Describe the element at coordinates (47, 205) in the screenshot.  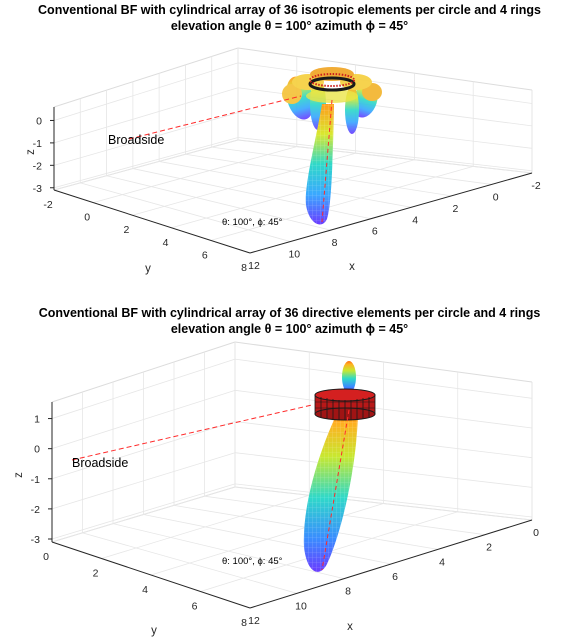
I see `y-tick-label: -2` at that location.